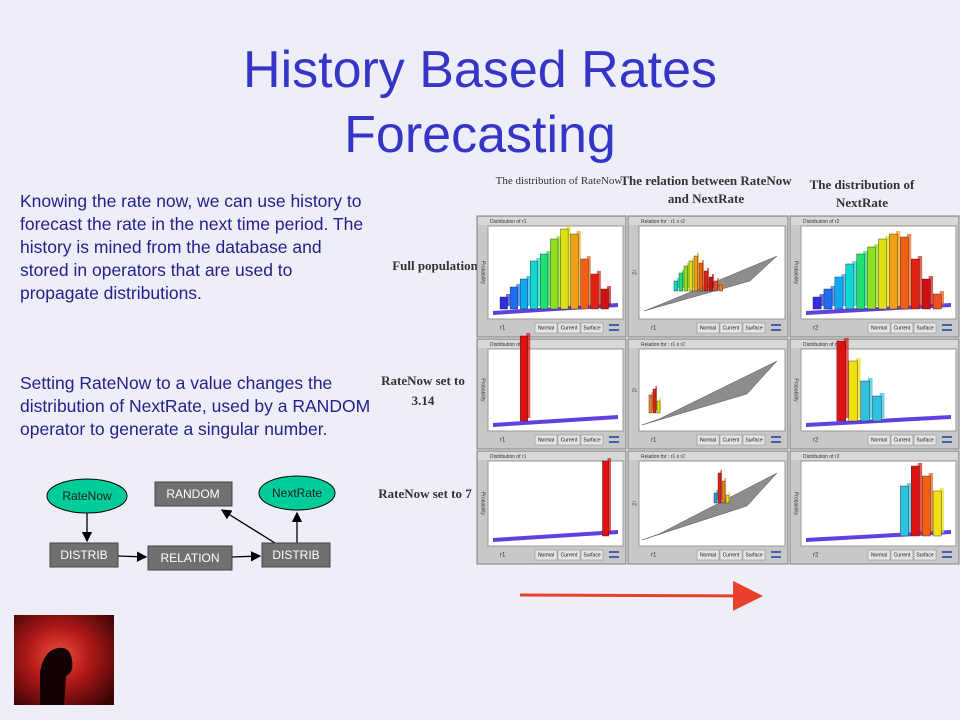 This screenshot has height=720, width=960. What do you see at coordinates (56, 676) in the screenshot?
I see `nebula-silhouette` at bounding box center [56, 676].